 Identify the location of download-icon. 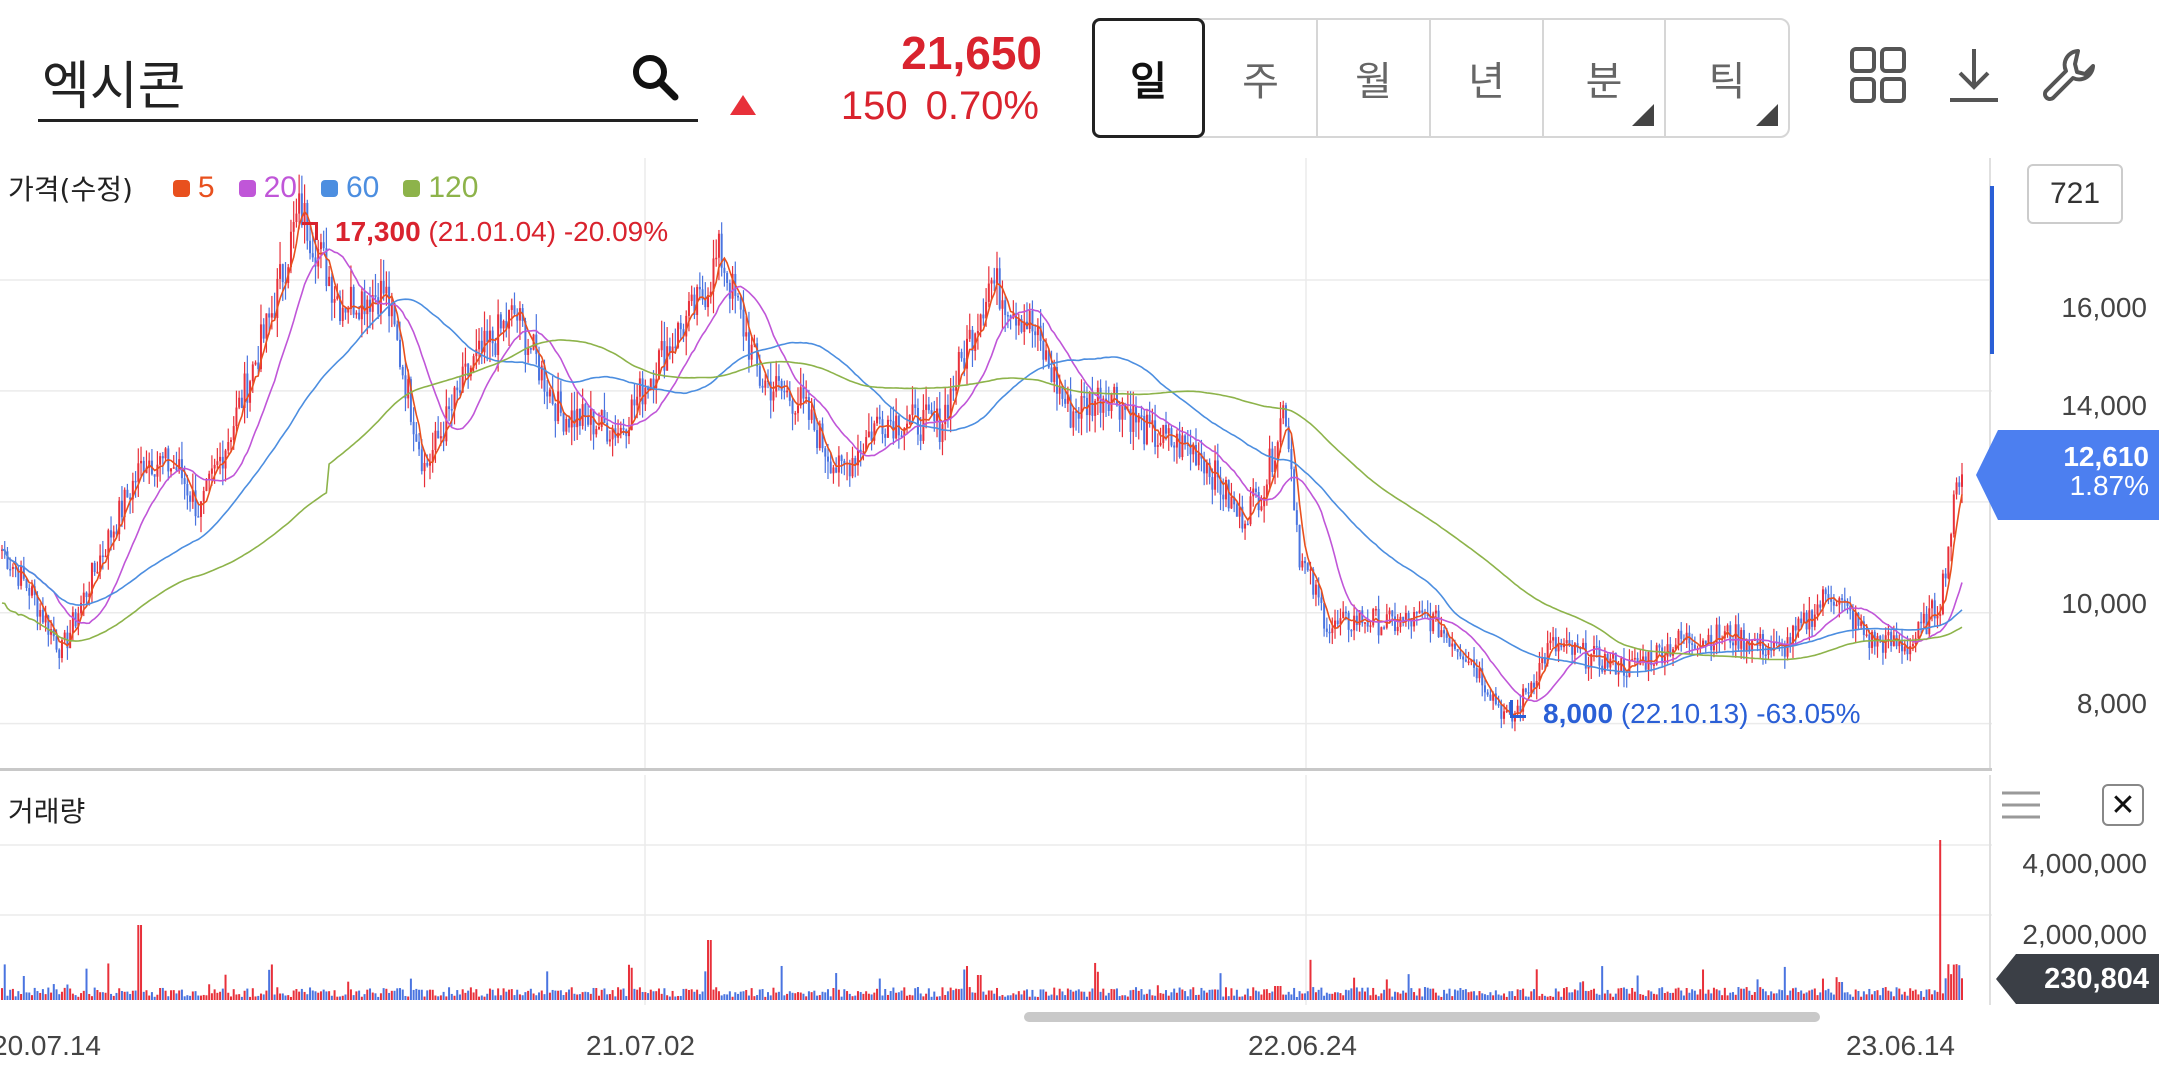
(1974, 75).